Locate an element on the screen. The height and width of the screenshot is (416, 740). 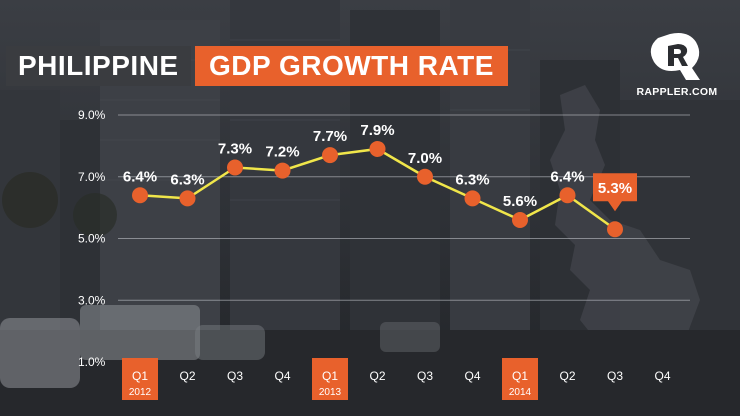
data-label: 7.2% is located at coordinates (282, 152).